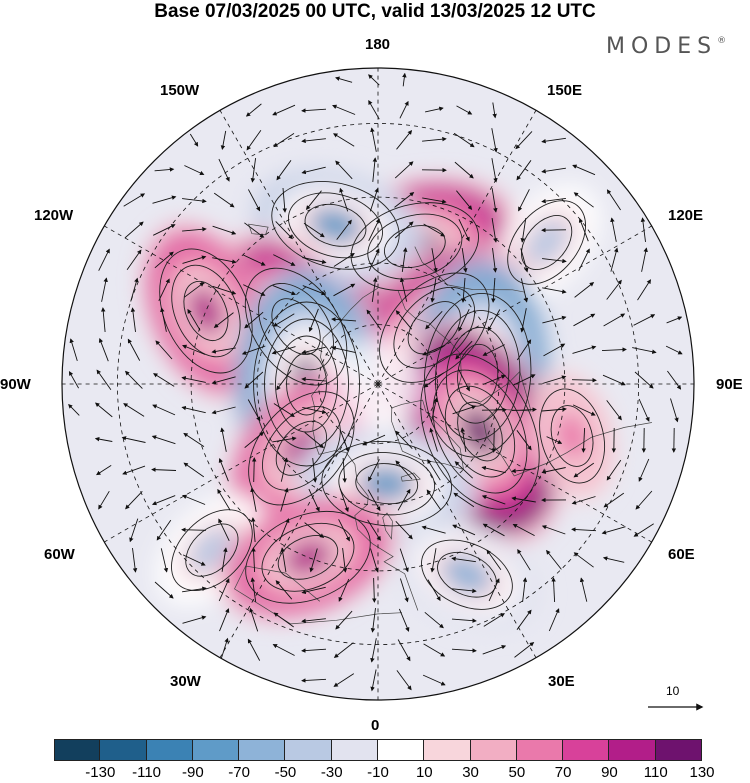 The width and height of the screenshot is (750, 783). Describe the element at coordinates (681, 554) in the screenshot. I see `lon-label-60e: 60E` at that location.